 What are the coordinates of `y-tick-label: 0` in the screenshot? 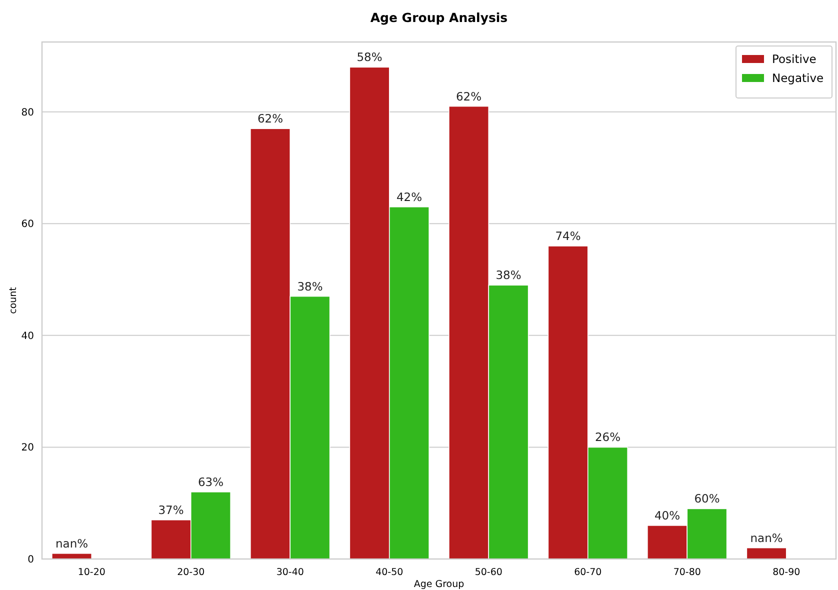 It's located at (31, 560).